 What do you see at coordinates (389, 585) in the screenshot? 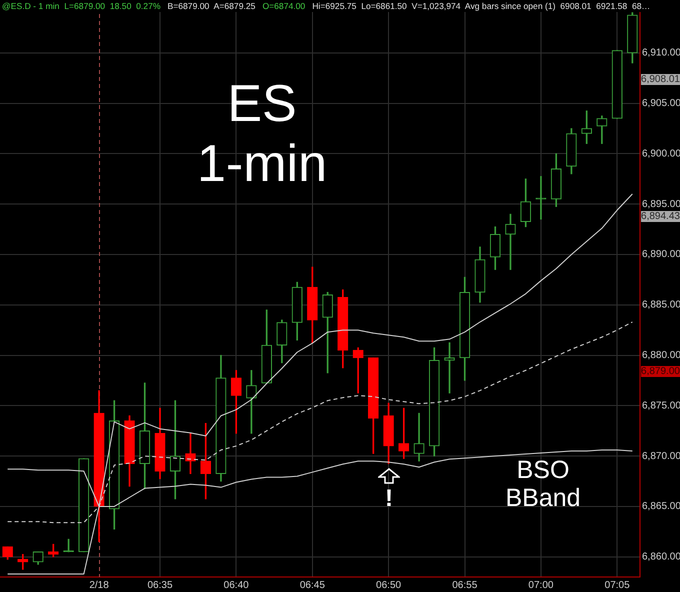
I see `x-tick-label: 06:50` at bounding box center [389, 585].